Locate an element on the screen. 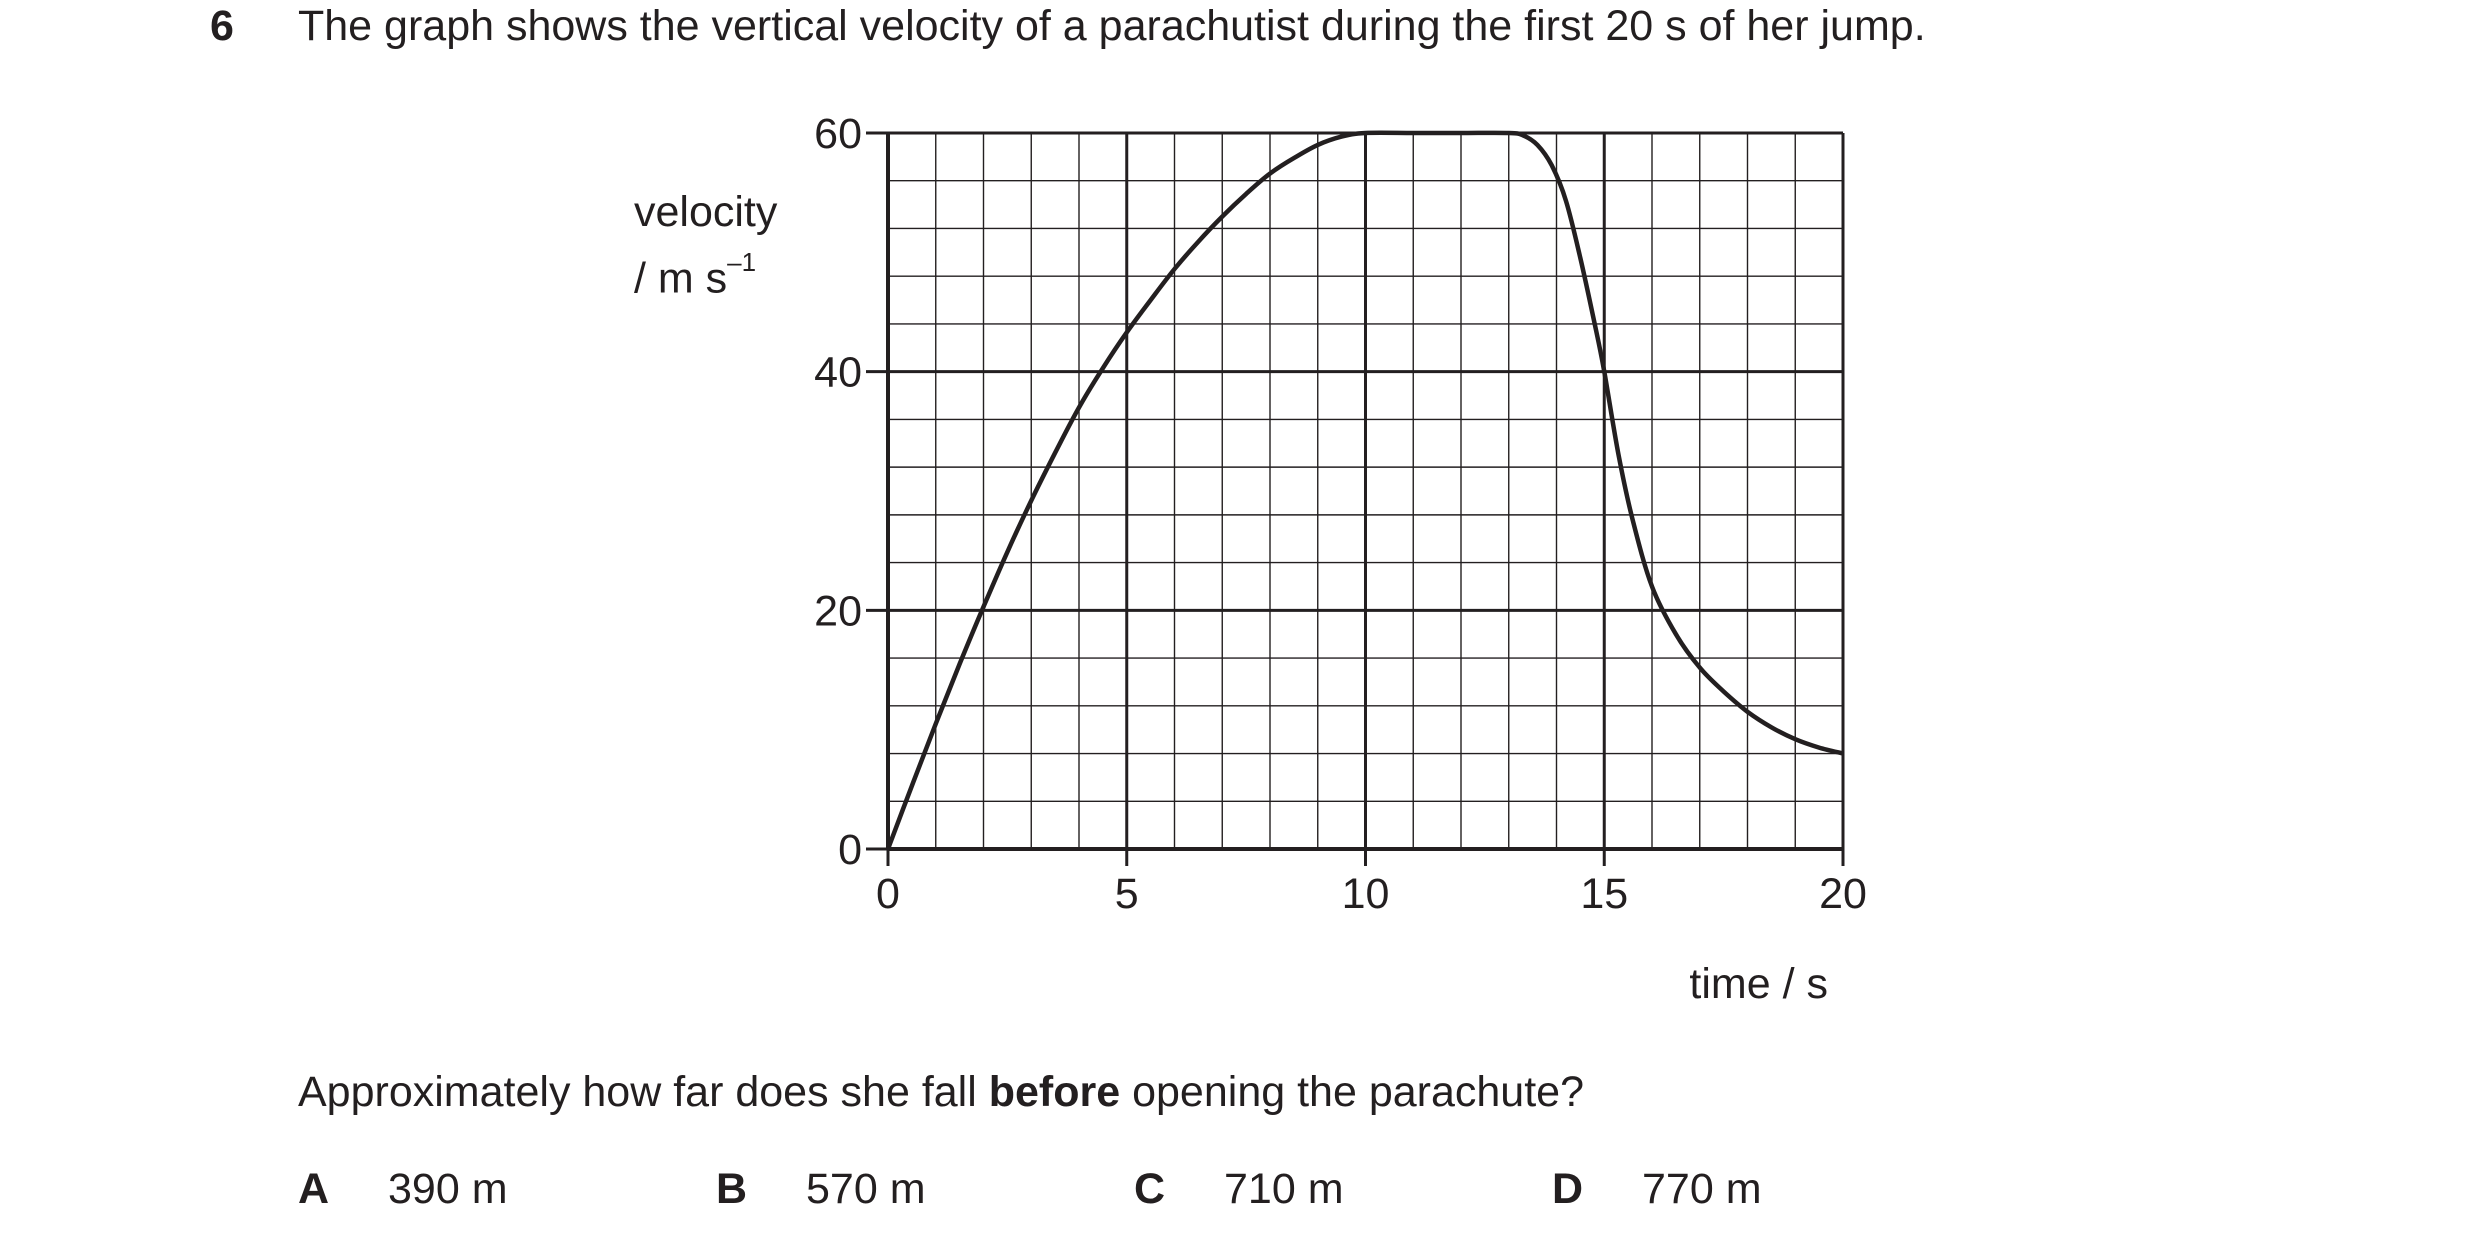 This screenshot has width=2480, height=1238. option-b-letter: B is located at coordinates (732, 1189).